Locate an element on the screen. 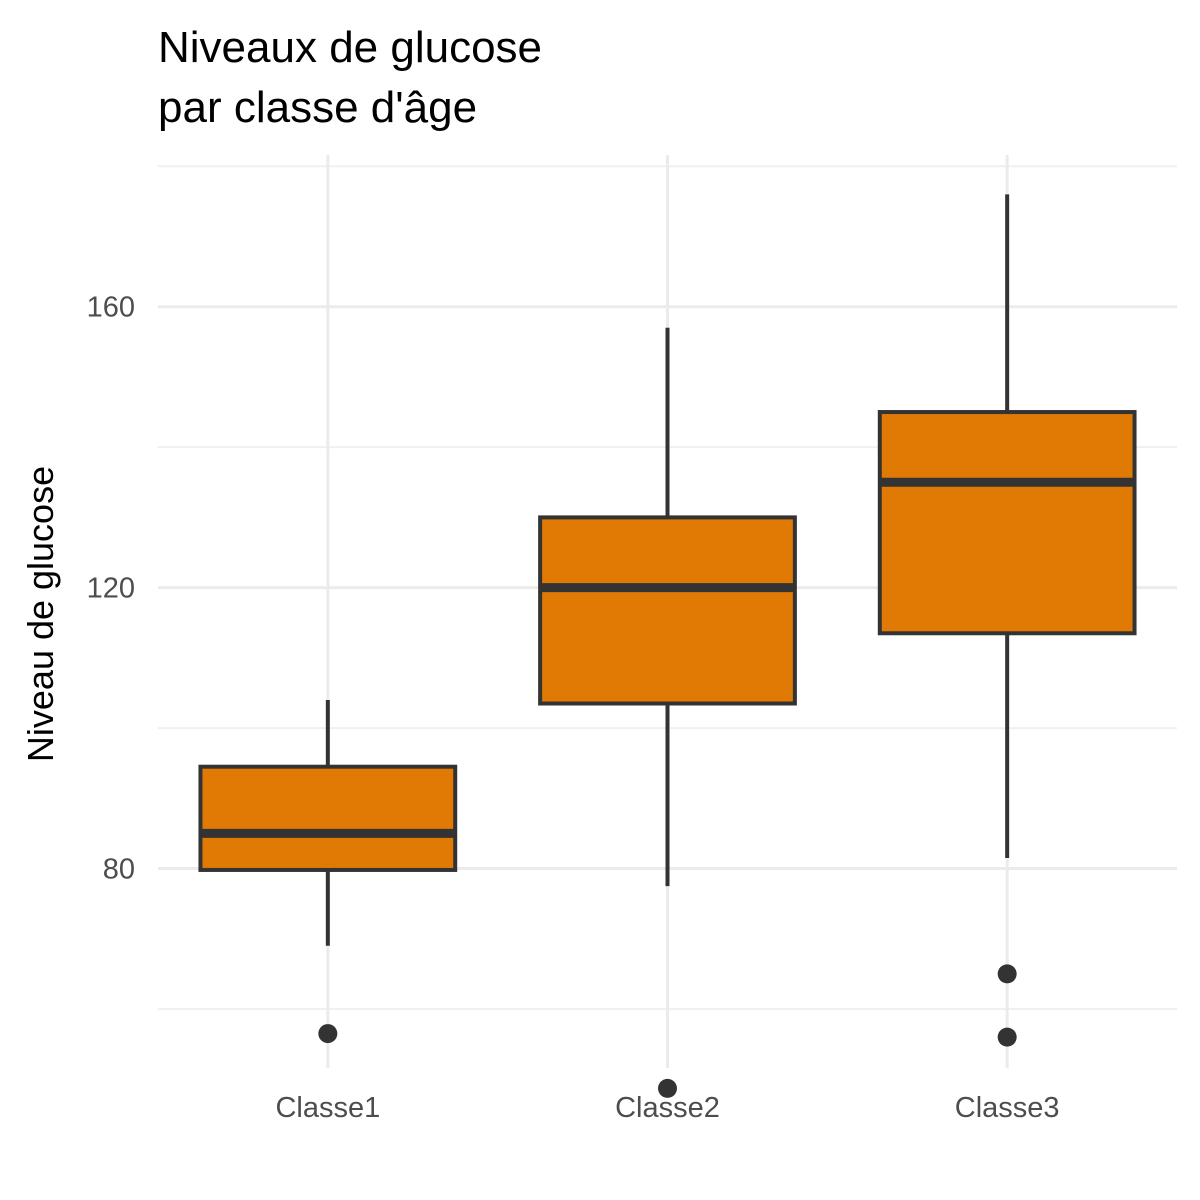  y-tick-label: 160 is located at coordinates (111, 308).